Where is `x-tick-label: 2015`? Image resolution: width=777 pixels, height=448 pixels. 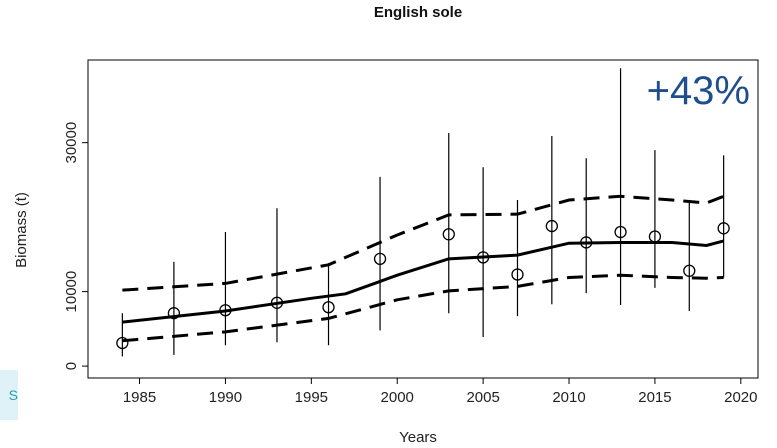 x-tick-label: 2015 is located at coordinates (654, 397).